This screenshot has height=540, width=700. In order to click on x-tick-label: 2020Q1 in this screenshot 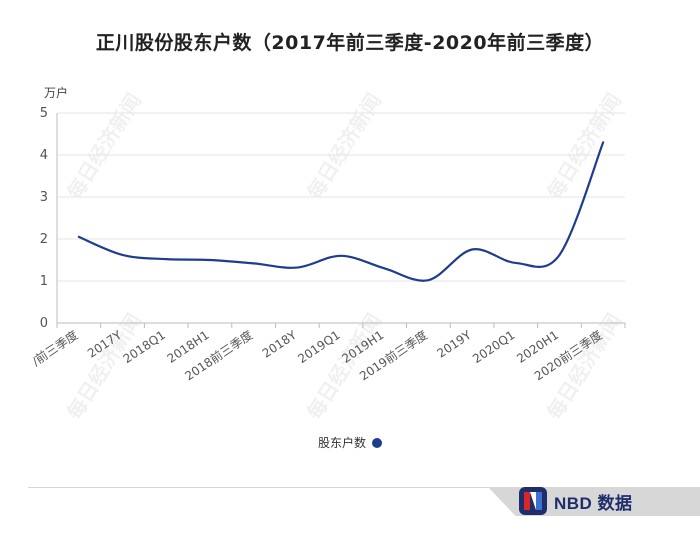, I will do `click(493, 347)`.